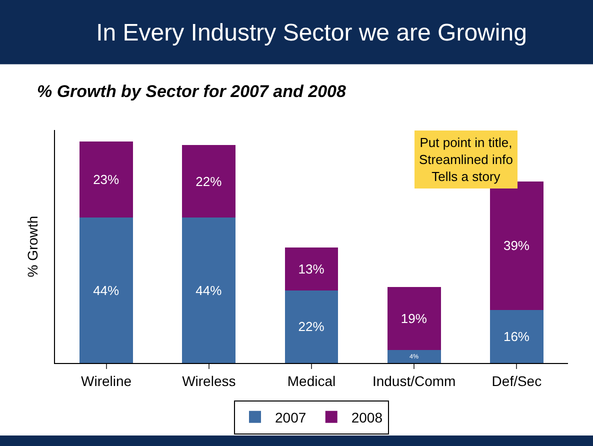 This screenshot has width=593, height=446. Describe the element at coordinates (191, 91) in the screenshot. I see `chart-subtitle: % Growth by Sector for 2007 and 2008` at that location.